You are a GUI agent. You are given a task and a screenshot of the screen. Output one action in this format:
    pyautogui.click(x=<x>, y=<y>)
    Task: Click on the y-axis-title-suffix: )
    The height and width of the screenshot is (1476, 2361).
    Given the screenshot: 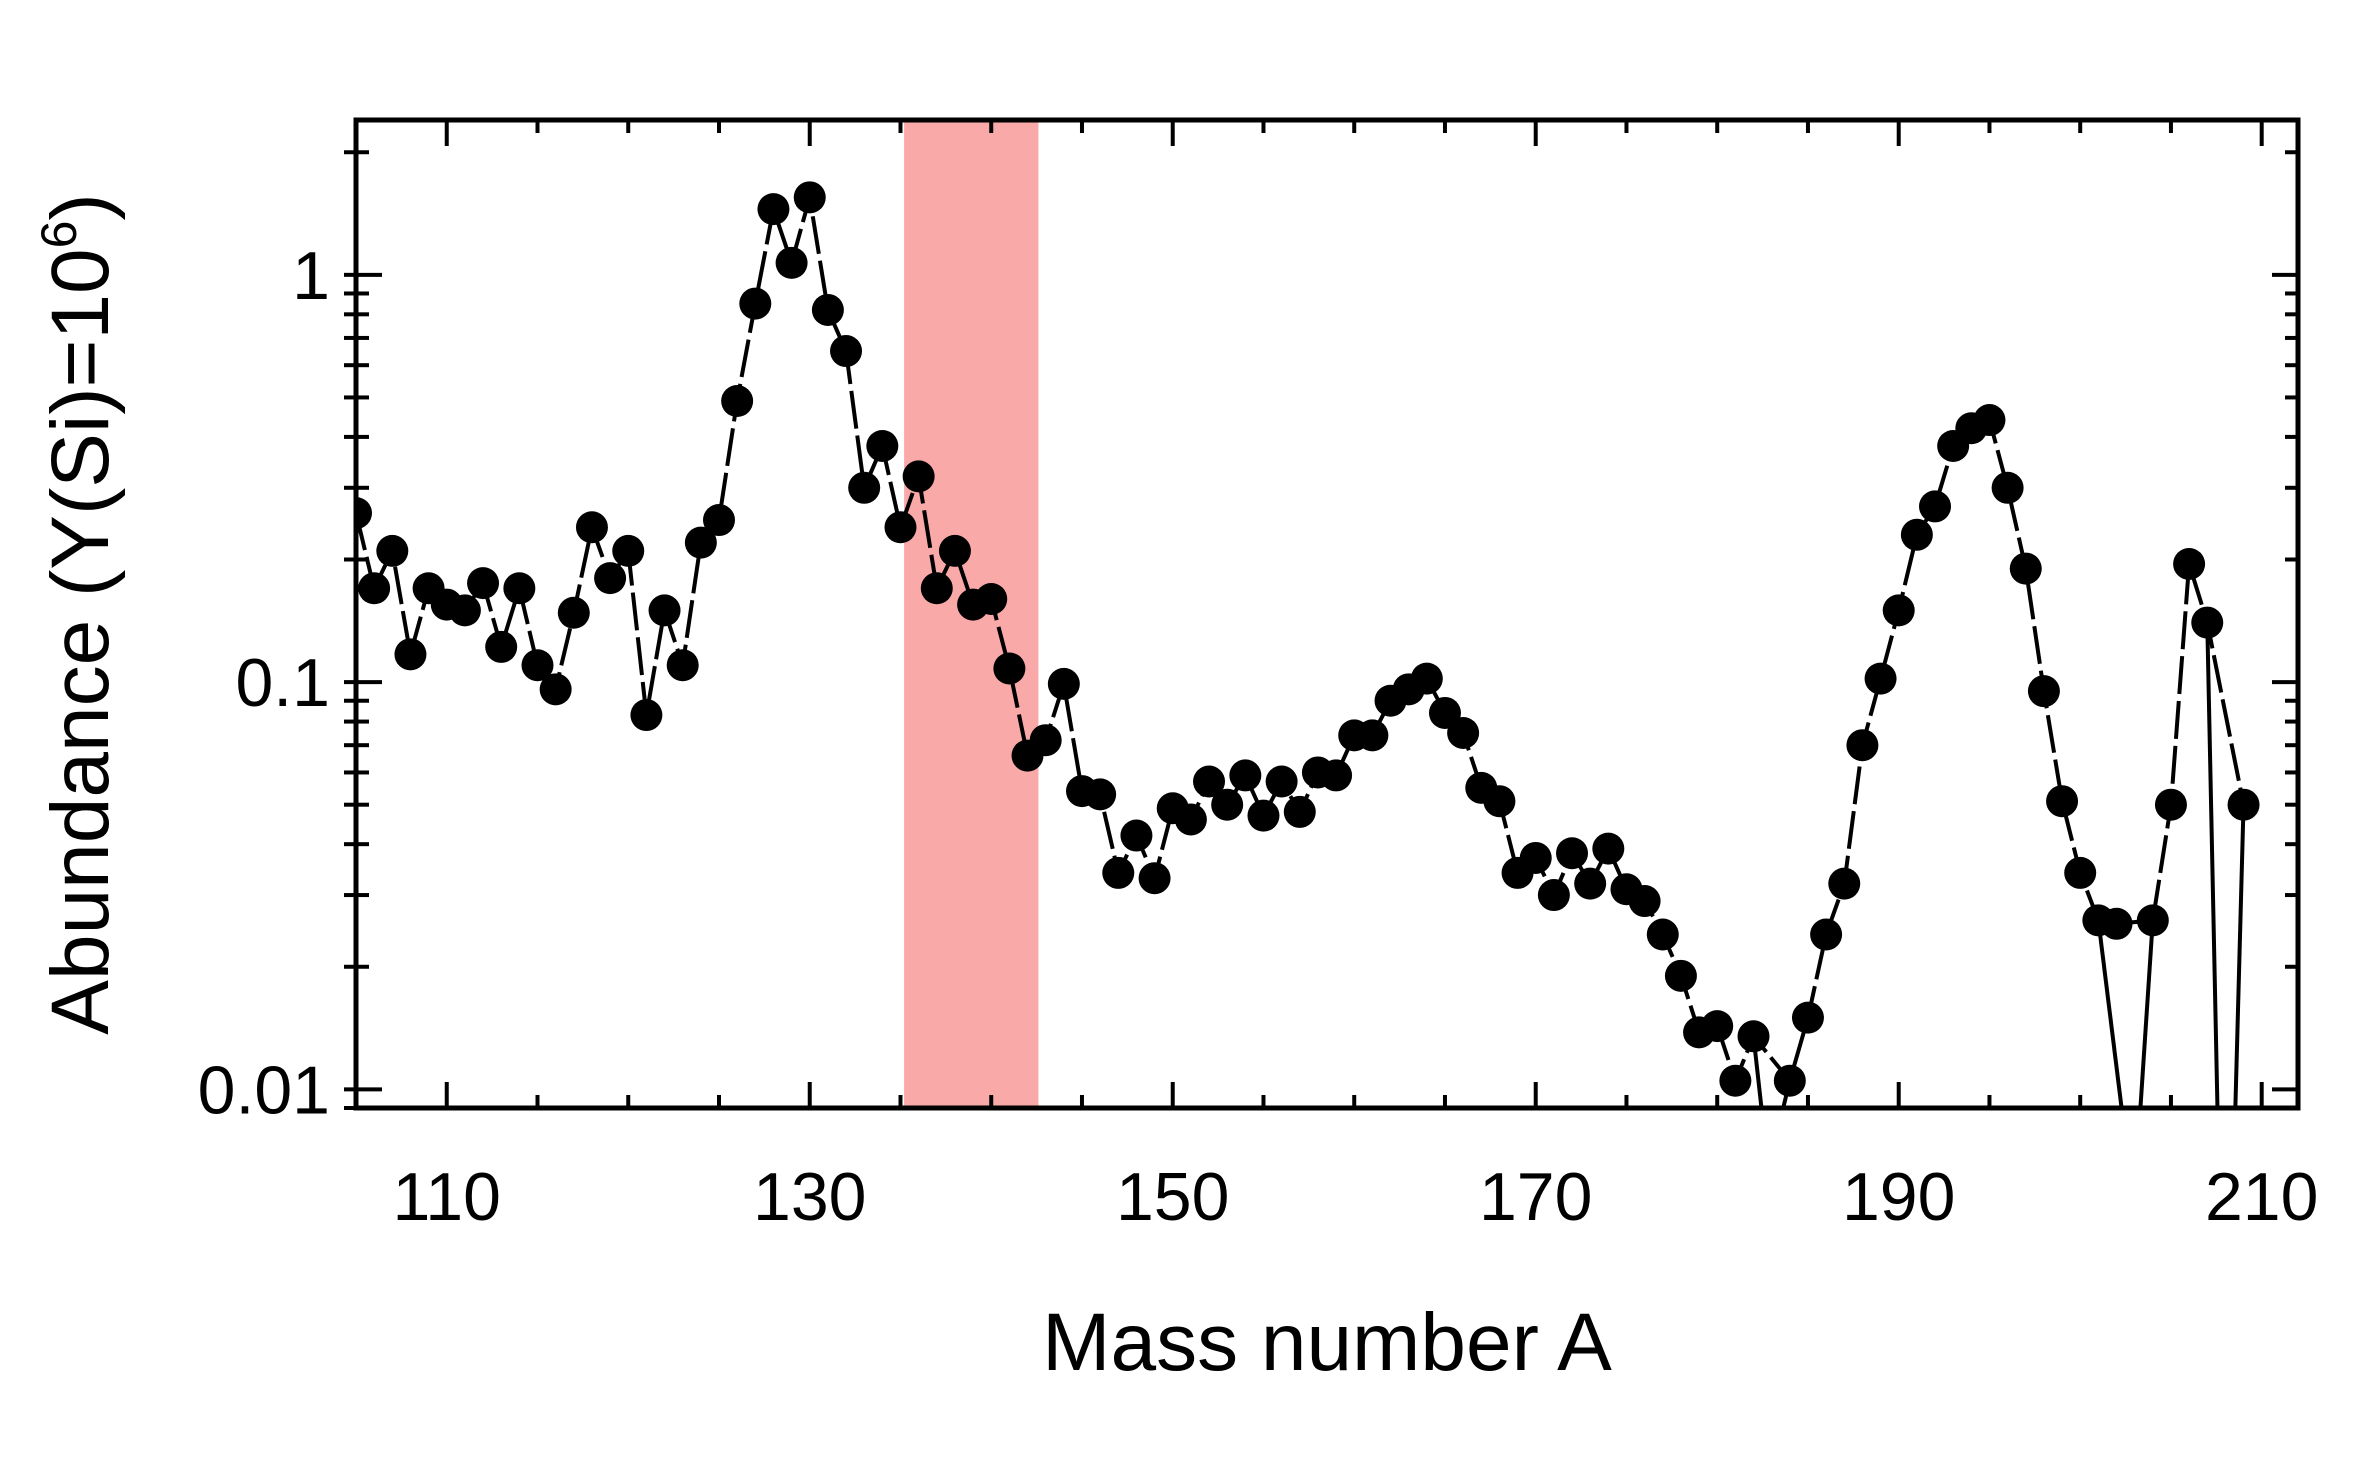 What is the action you would take?
    pyautogui.click(x=80, y=206)
    